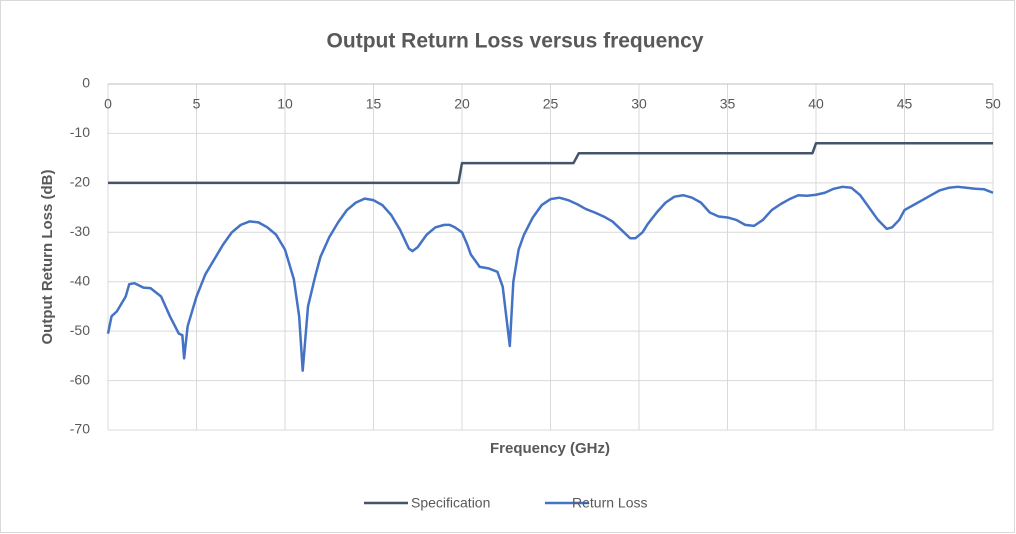 The width and height of the screenshot is (1016, 534). I want to click on y-tick-label: -40, so click(80, 280).